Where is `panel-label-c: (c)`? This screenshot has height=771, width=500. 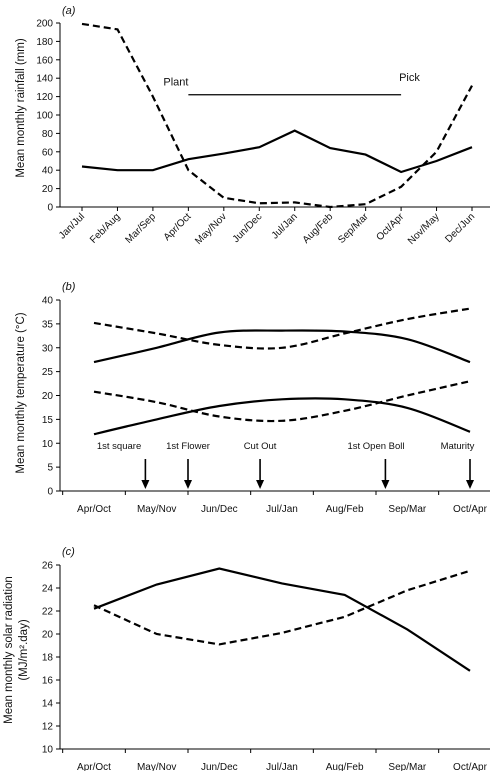
panel-label-c: (c) is located at coordinates (68, 552).